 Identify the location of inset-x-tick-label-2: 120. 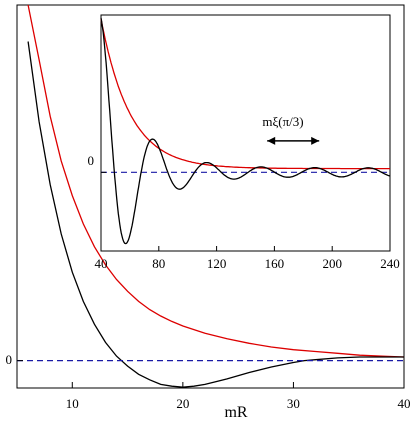
(217, 263).